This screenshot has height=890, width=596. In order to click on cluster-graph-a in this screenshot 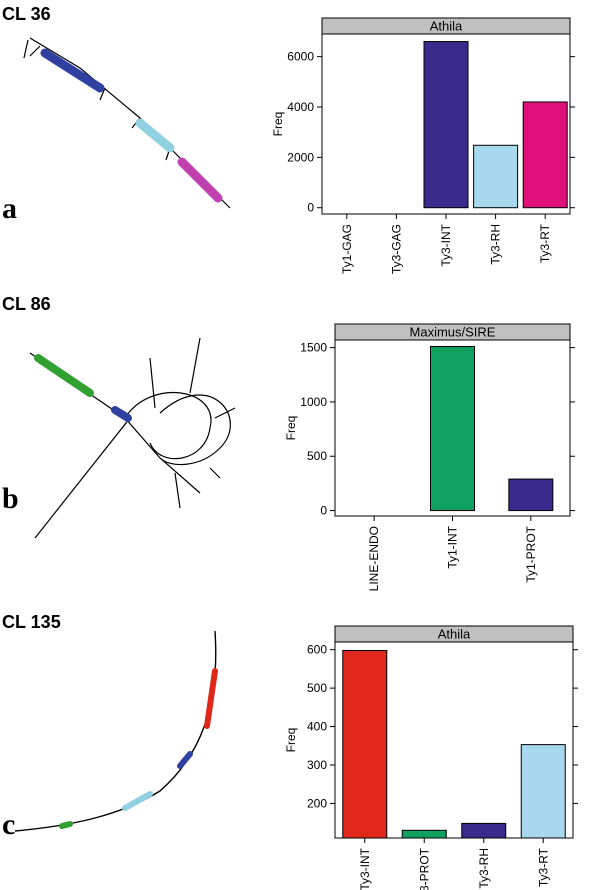, I will do `click(127, 123)`.